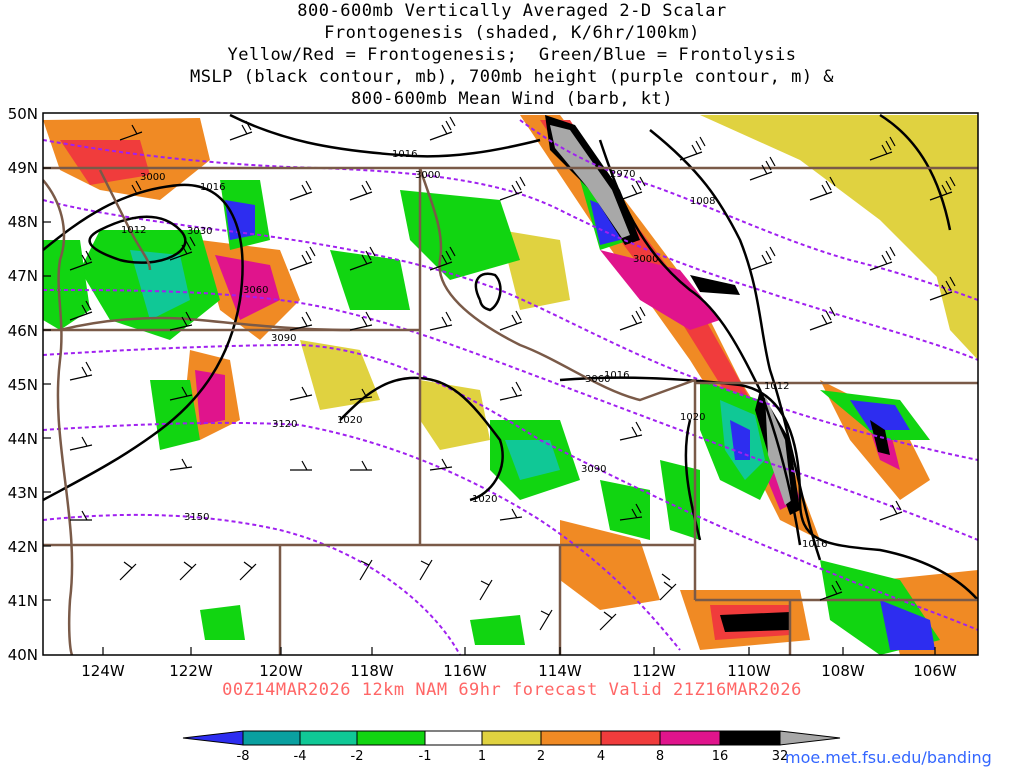 Image resolution: width=1024 pixels, height=768 pixels. Describe the element at coordinates (137, 239) in the screenshot. I see `mslp-contour-1012-nw` at that location.